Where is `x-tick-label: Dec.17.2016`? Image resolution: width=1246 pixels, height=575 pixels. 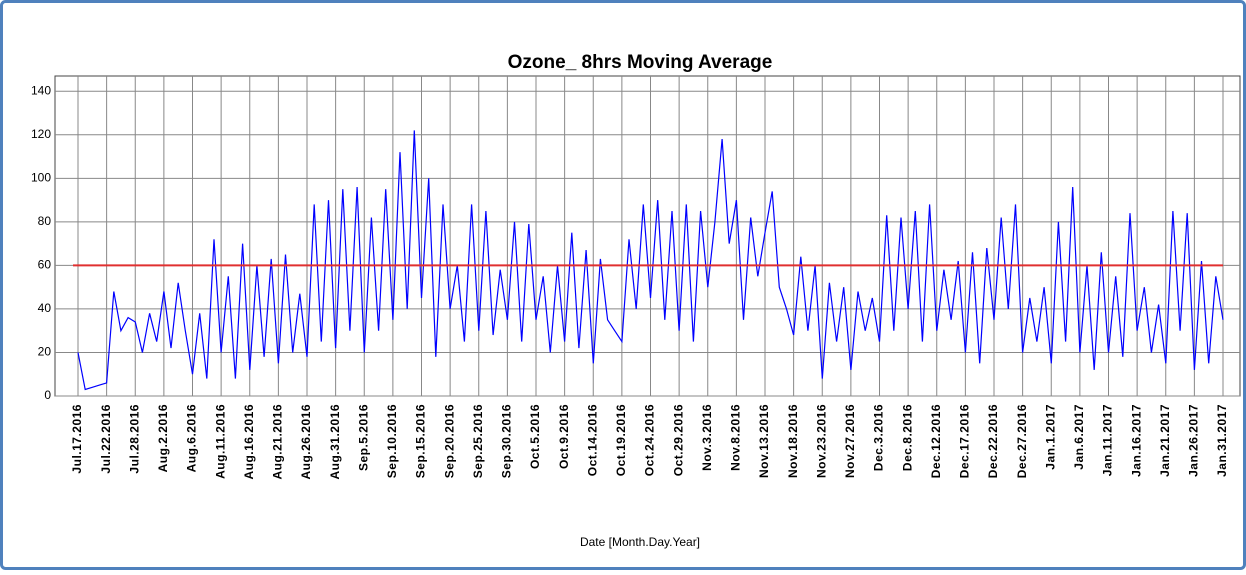
x-tick-label: Dec.17.2016 is located at coordinates (965, 441).